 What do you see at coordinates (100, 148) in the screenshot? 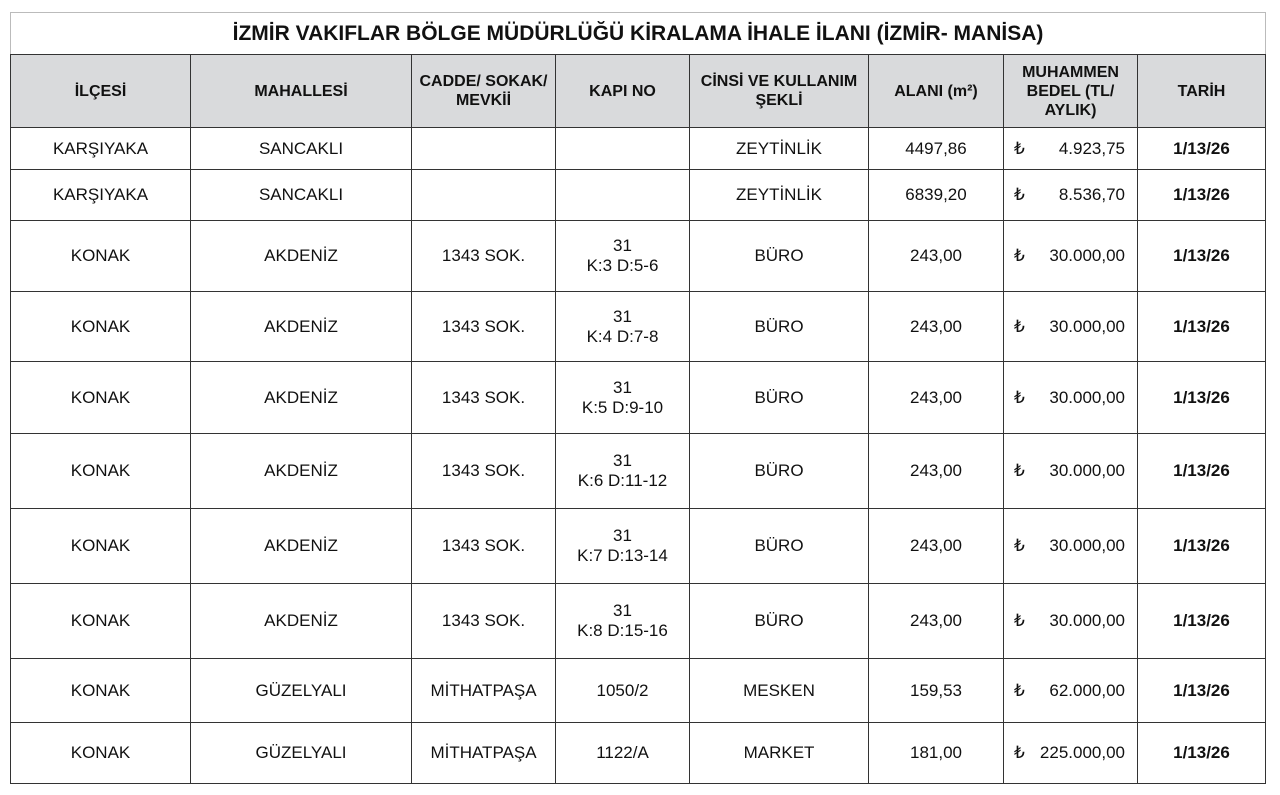
I see `cell-district: KARŞIYAKA` at bounding box center [100, 148].